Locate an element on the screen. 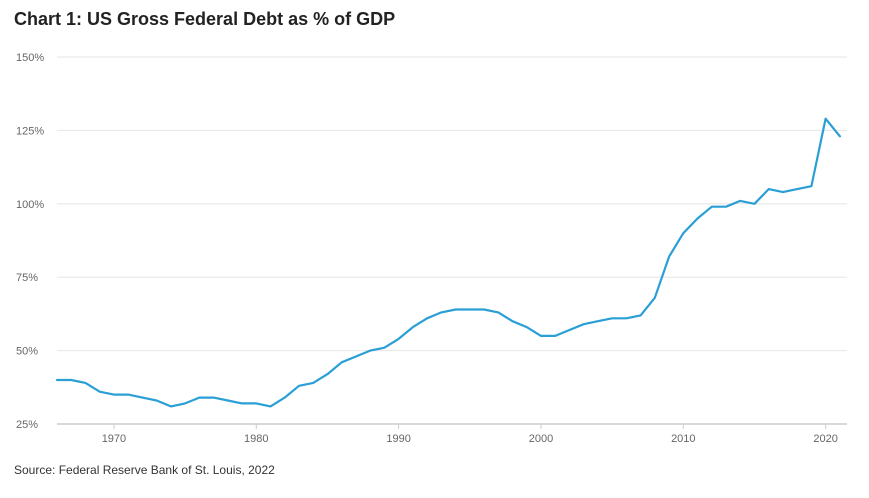 This screenshot has width=869, height=498. y-tick-label-100: 100% is located at coordinates (30, 205).